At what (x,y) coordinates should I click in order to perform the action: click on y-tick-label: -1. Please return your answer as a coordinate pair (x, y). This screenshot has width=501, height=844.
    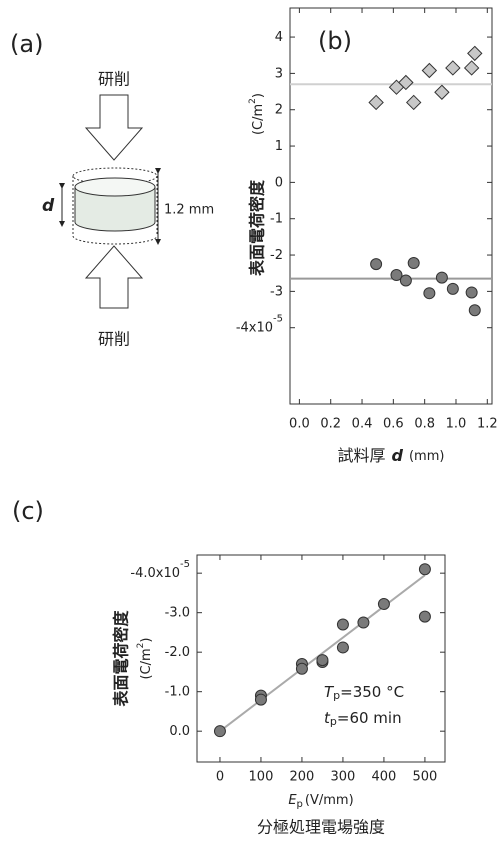
    Looking at the image, I should click on (276, 218).